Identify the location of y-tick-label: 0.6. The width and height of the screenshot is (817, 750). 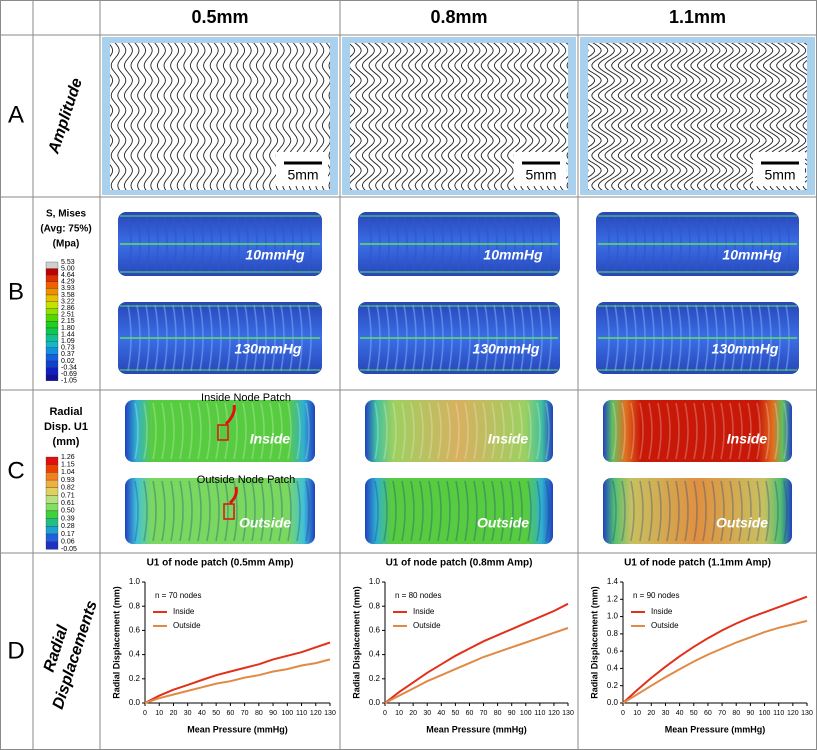
(135, 630).